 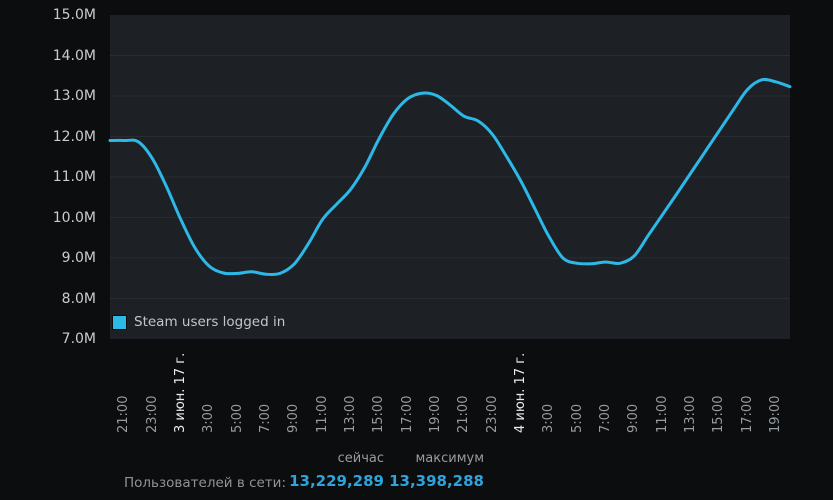 I want to click on x-tick-date-label: 3 июн. 17 г., so click(x=180, y=392).